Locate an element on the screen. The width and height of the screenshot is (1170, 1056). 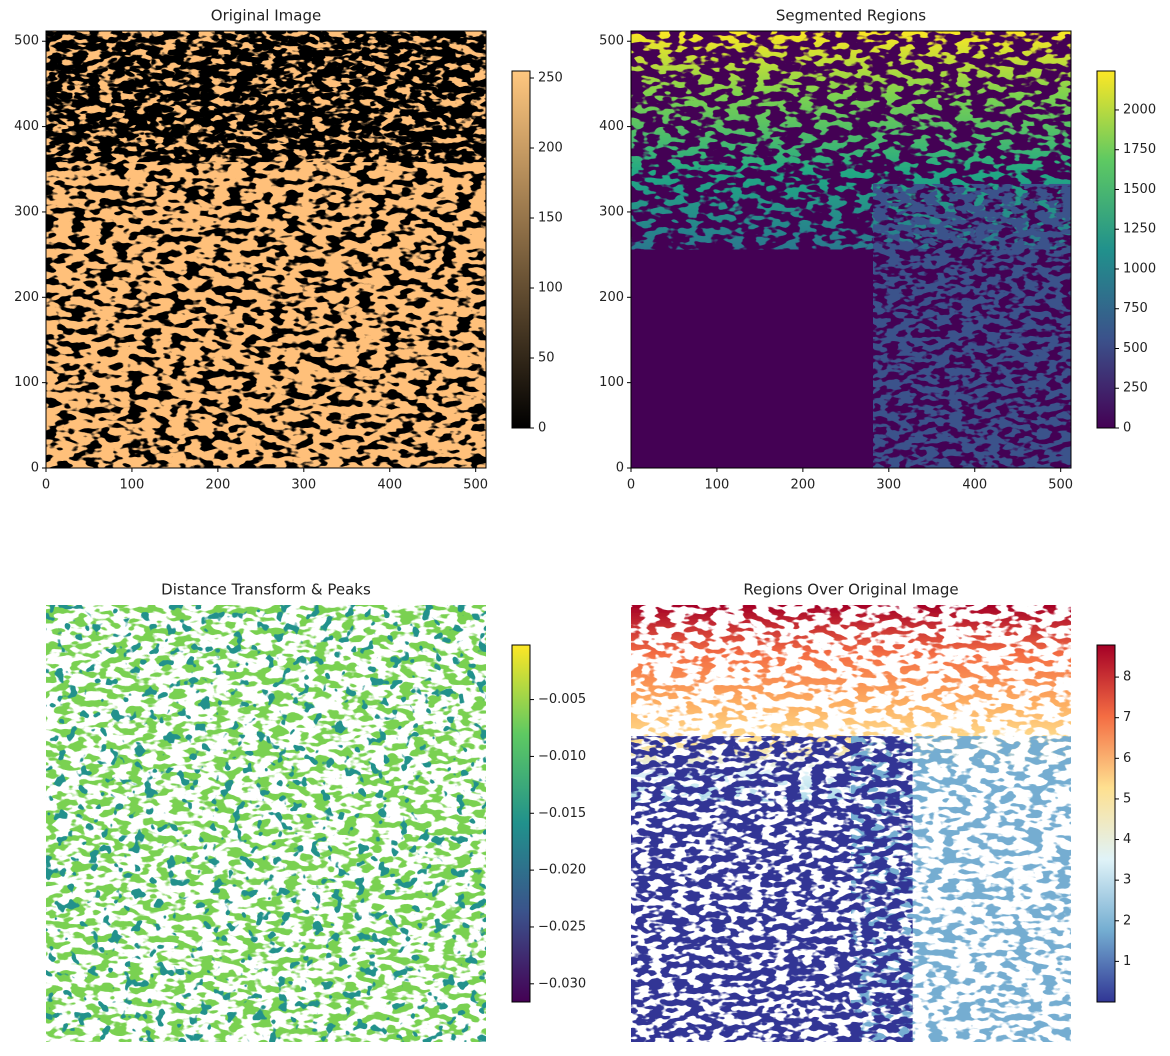
colorbar-tick-label: 1 is located at coordinates (1127, 961).